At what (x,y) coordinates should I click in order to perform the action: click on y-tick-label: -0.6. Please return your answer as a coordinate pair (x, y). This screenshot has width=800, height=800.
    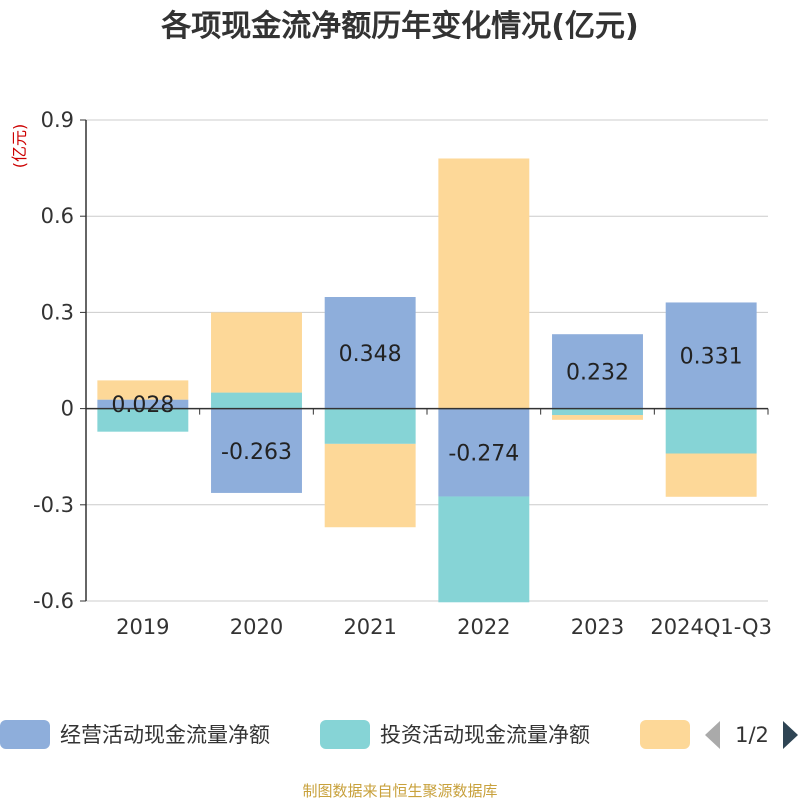
    Looking at the image, I should click on (53, 601).